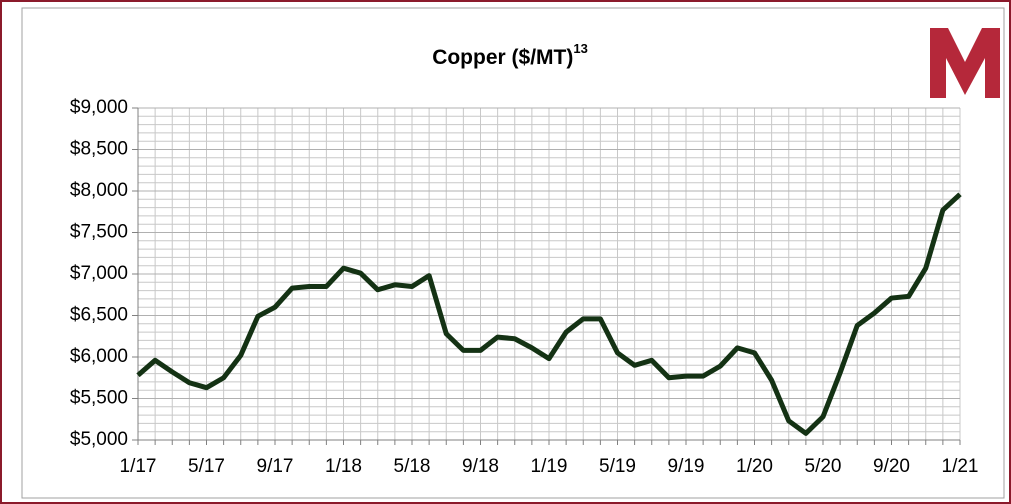  What do you see at coordinates (823, 466) in the screenshot?
I see `x-tick-label: 5/20` at bounding box center [823, 466].